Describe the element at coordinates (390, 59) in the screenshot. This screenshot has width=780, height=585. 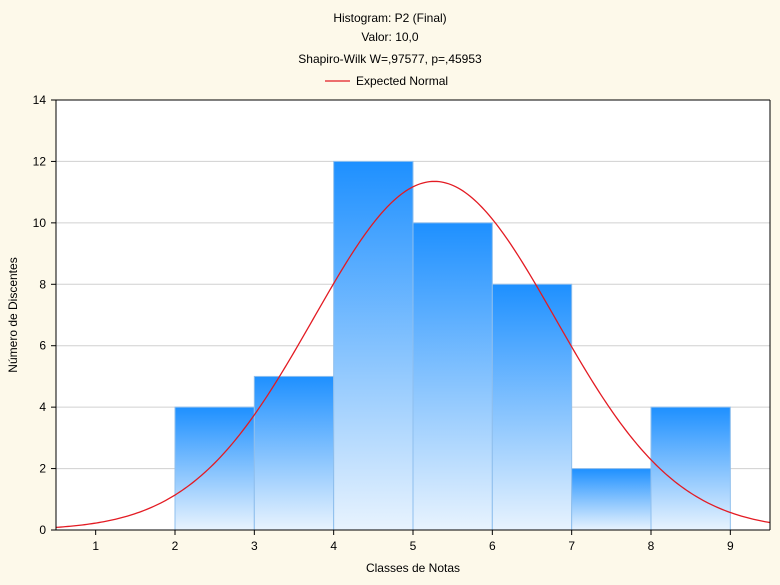
I see `chart-subtitle-2: Shapiro-Wilk W=,97577, p=,45953` at that location.